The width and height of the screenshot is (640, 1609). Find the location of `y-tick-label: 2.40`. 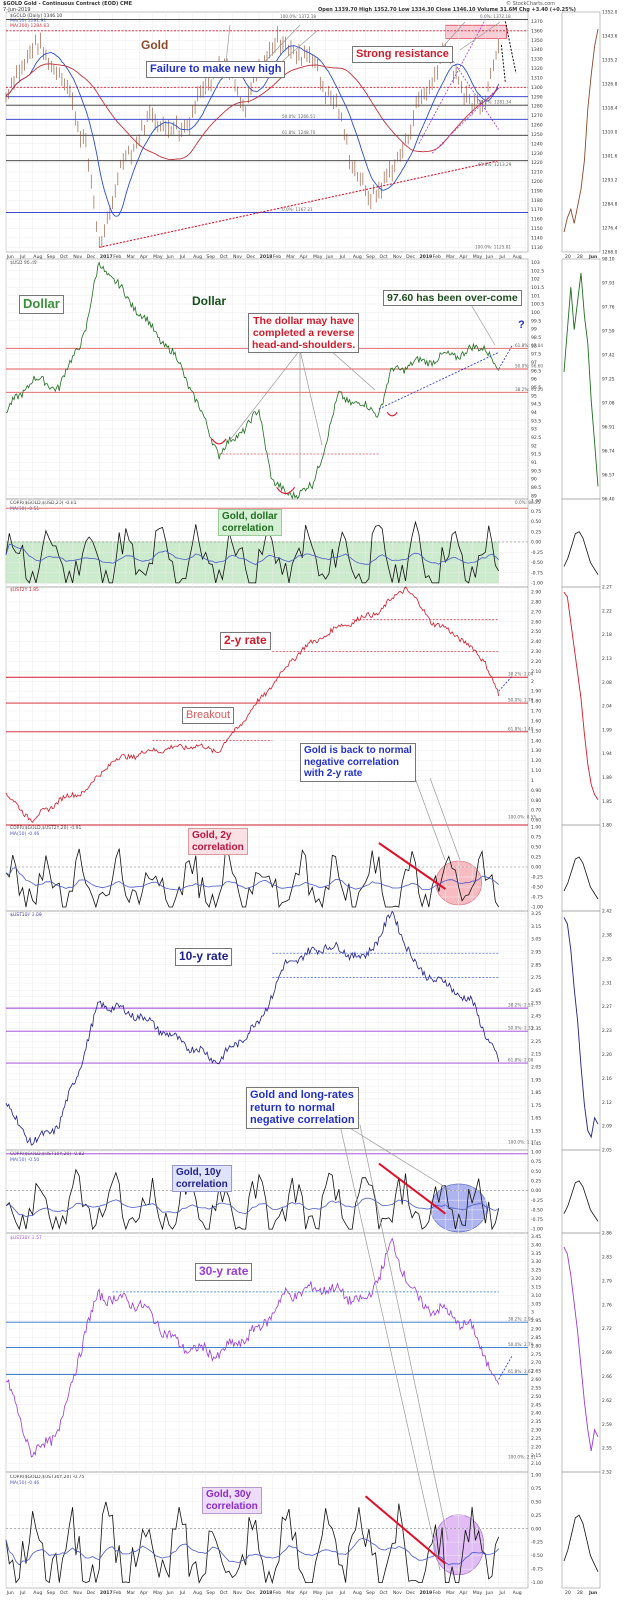

y-tick-label: 2.40 is located at coordinates (536, 642).